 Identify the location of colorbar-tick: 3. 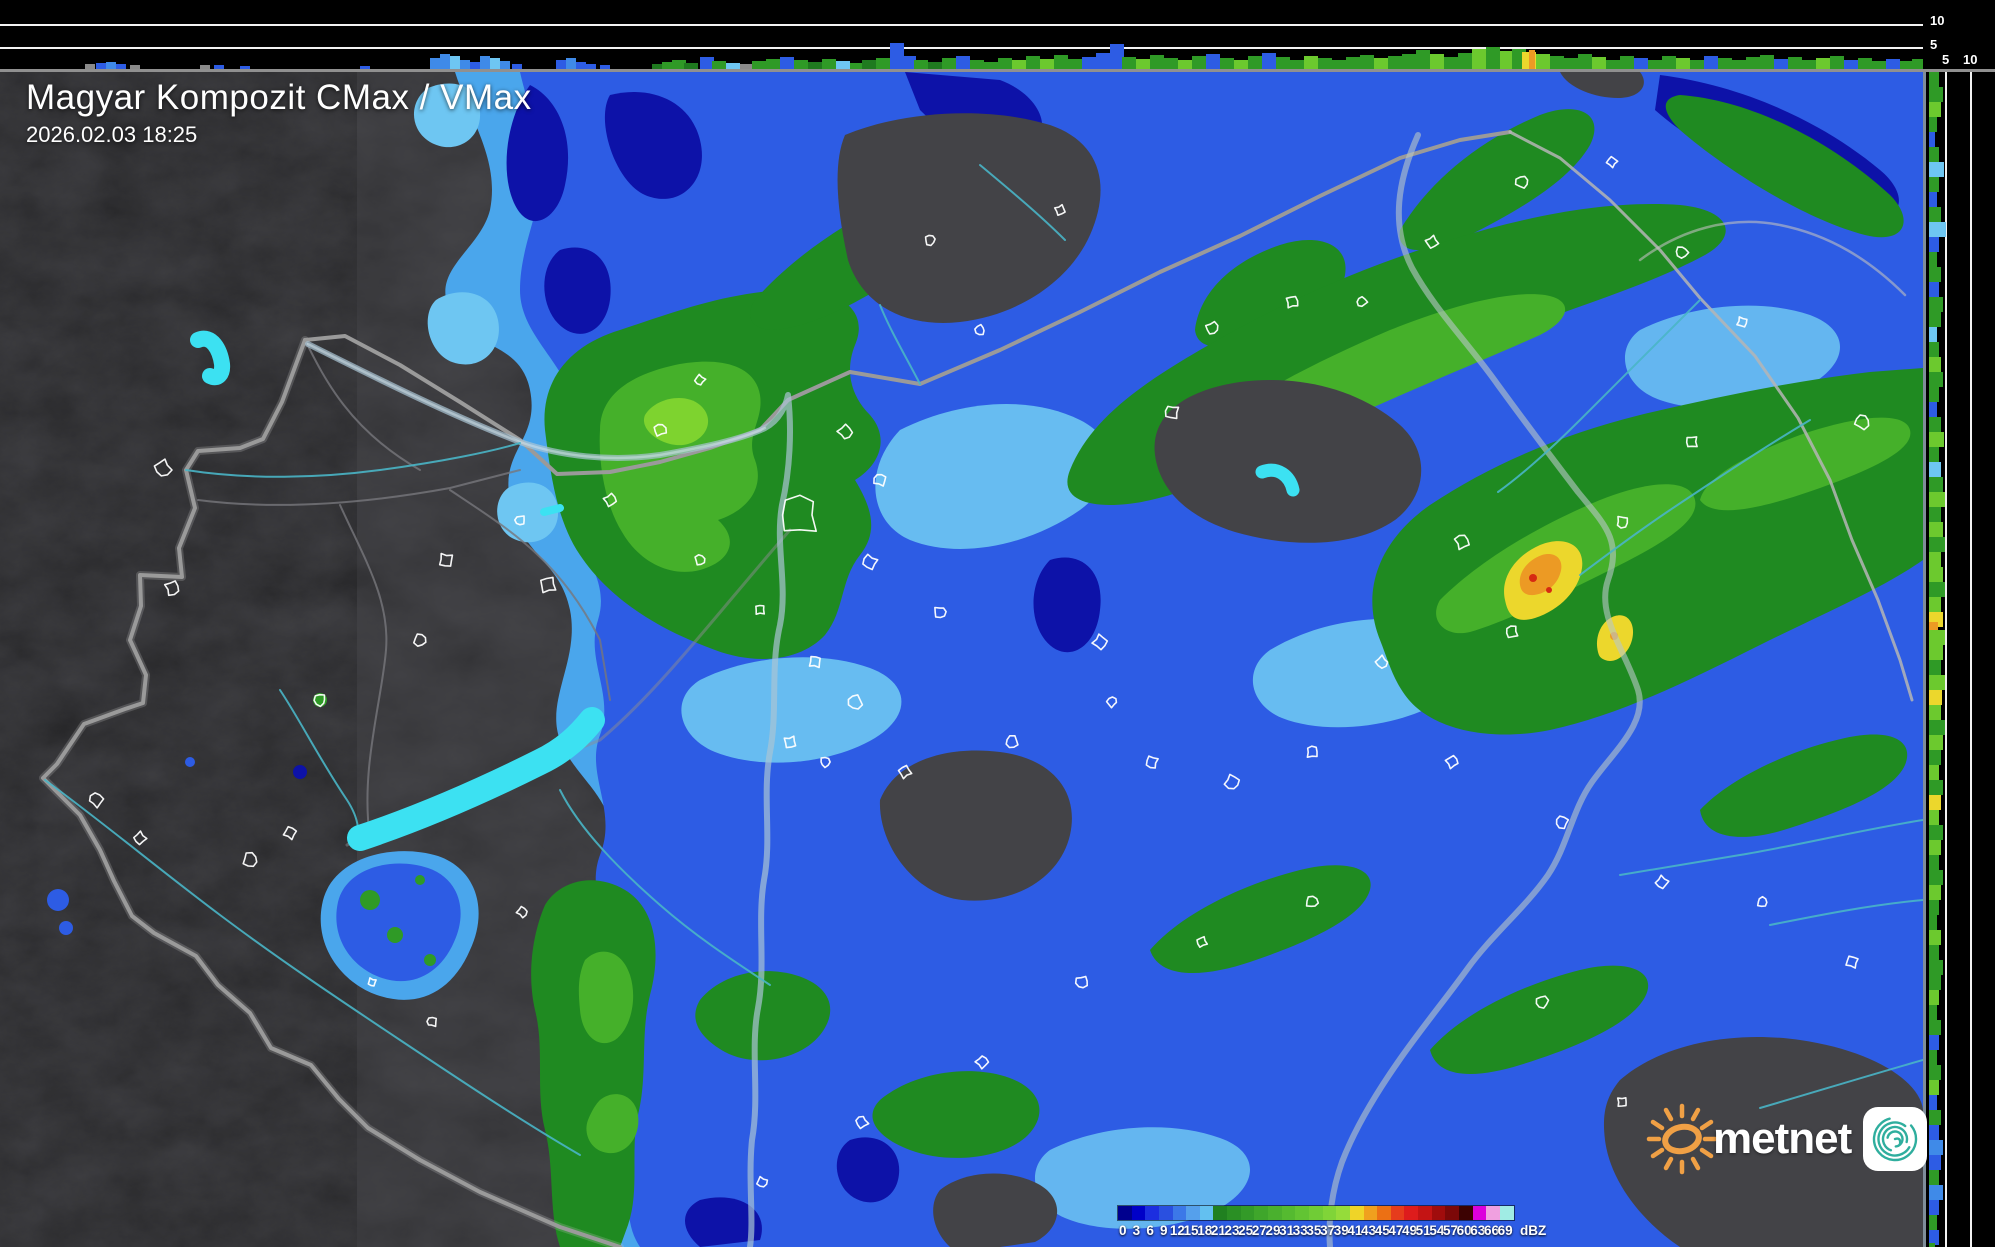
(1136, 1230).